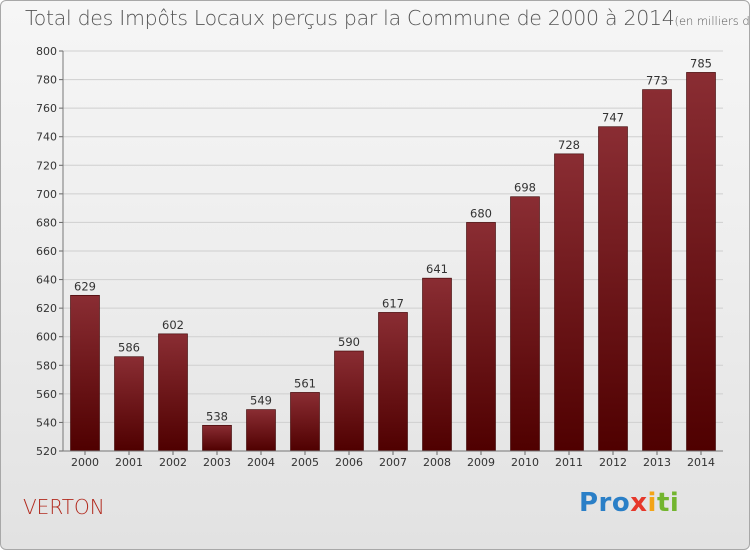 The height and width of the screenshot is (550, 750). What do you see at coordinates (217, 416) in the screenshot?
I see `data-label-2003: 538` at bounding box center [217, 416].